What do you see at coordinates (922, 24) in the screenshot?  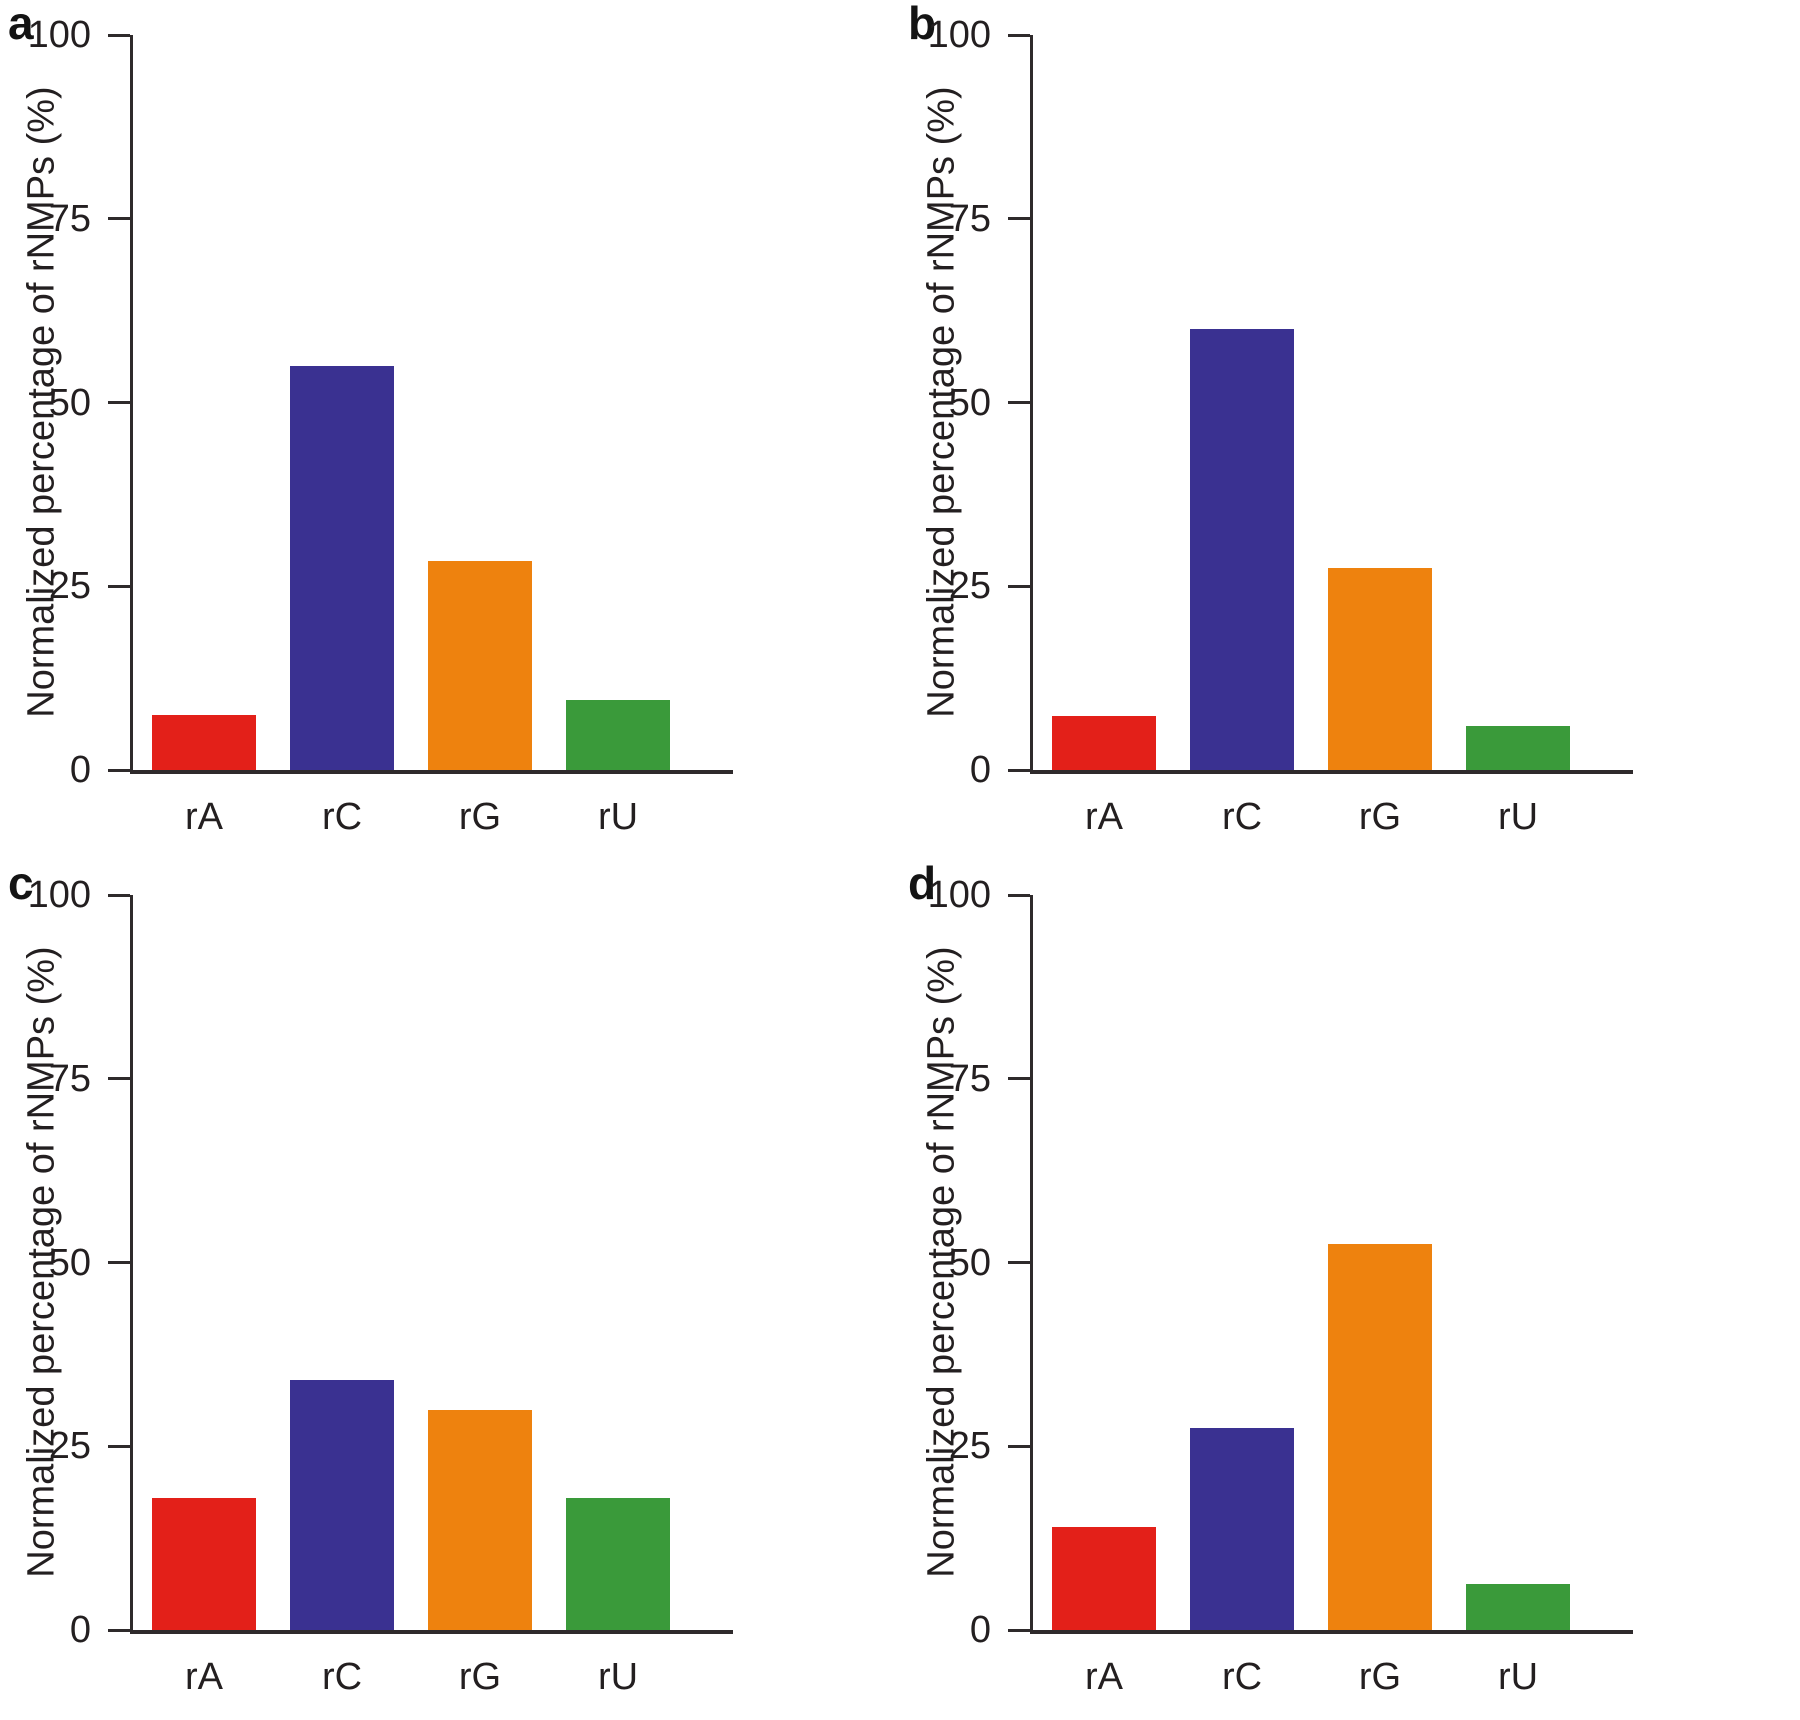 I see `panel-letter-label: b` at bounding box center [922, 24].